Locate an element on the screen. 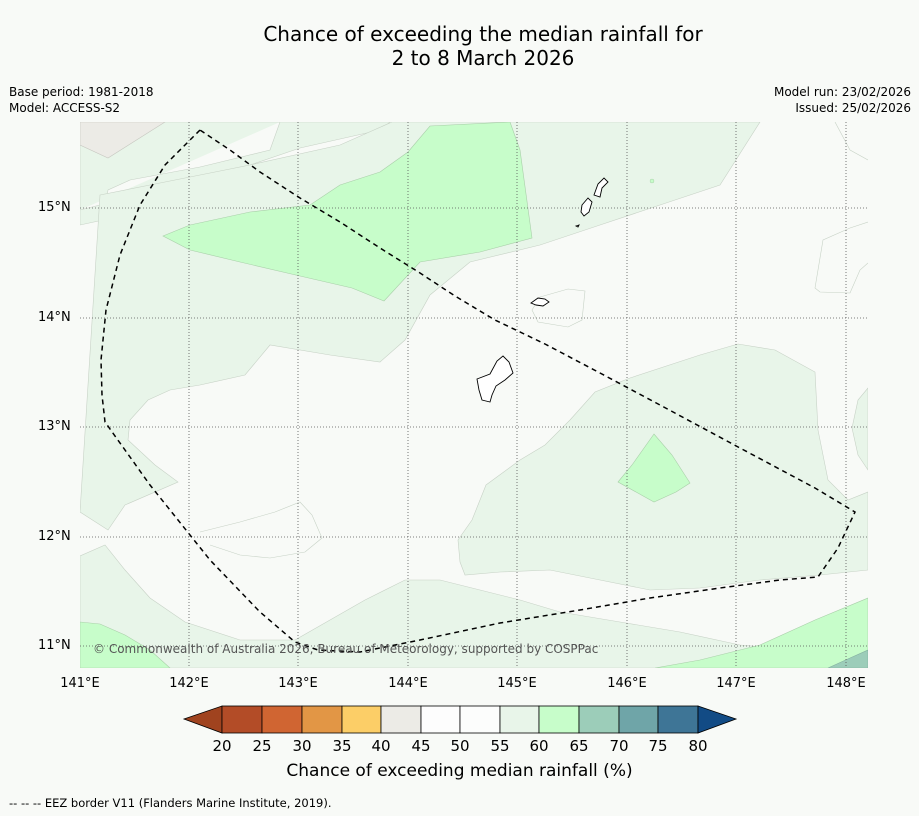 Image resolution: width=919 pixels, height=816 pixels. contour-line-east is located at coordinates (841, 257).